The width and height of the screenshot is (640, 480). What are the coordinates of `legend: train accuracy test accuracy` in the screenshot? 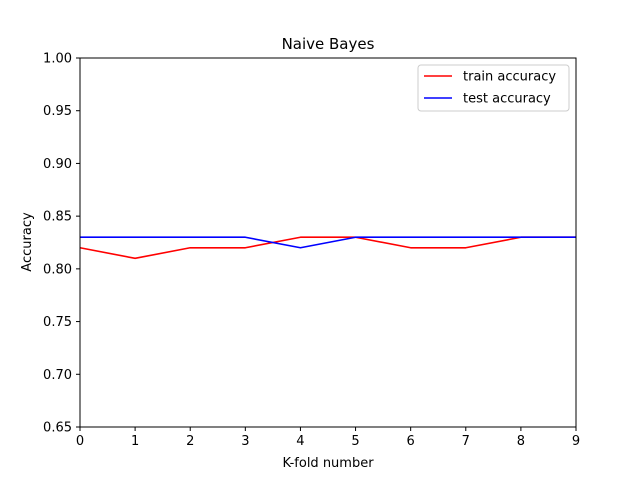 It's located at (493, 88).